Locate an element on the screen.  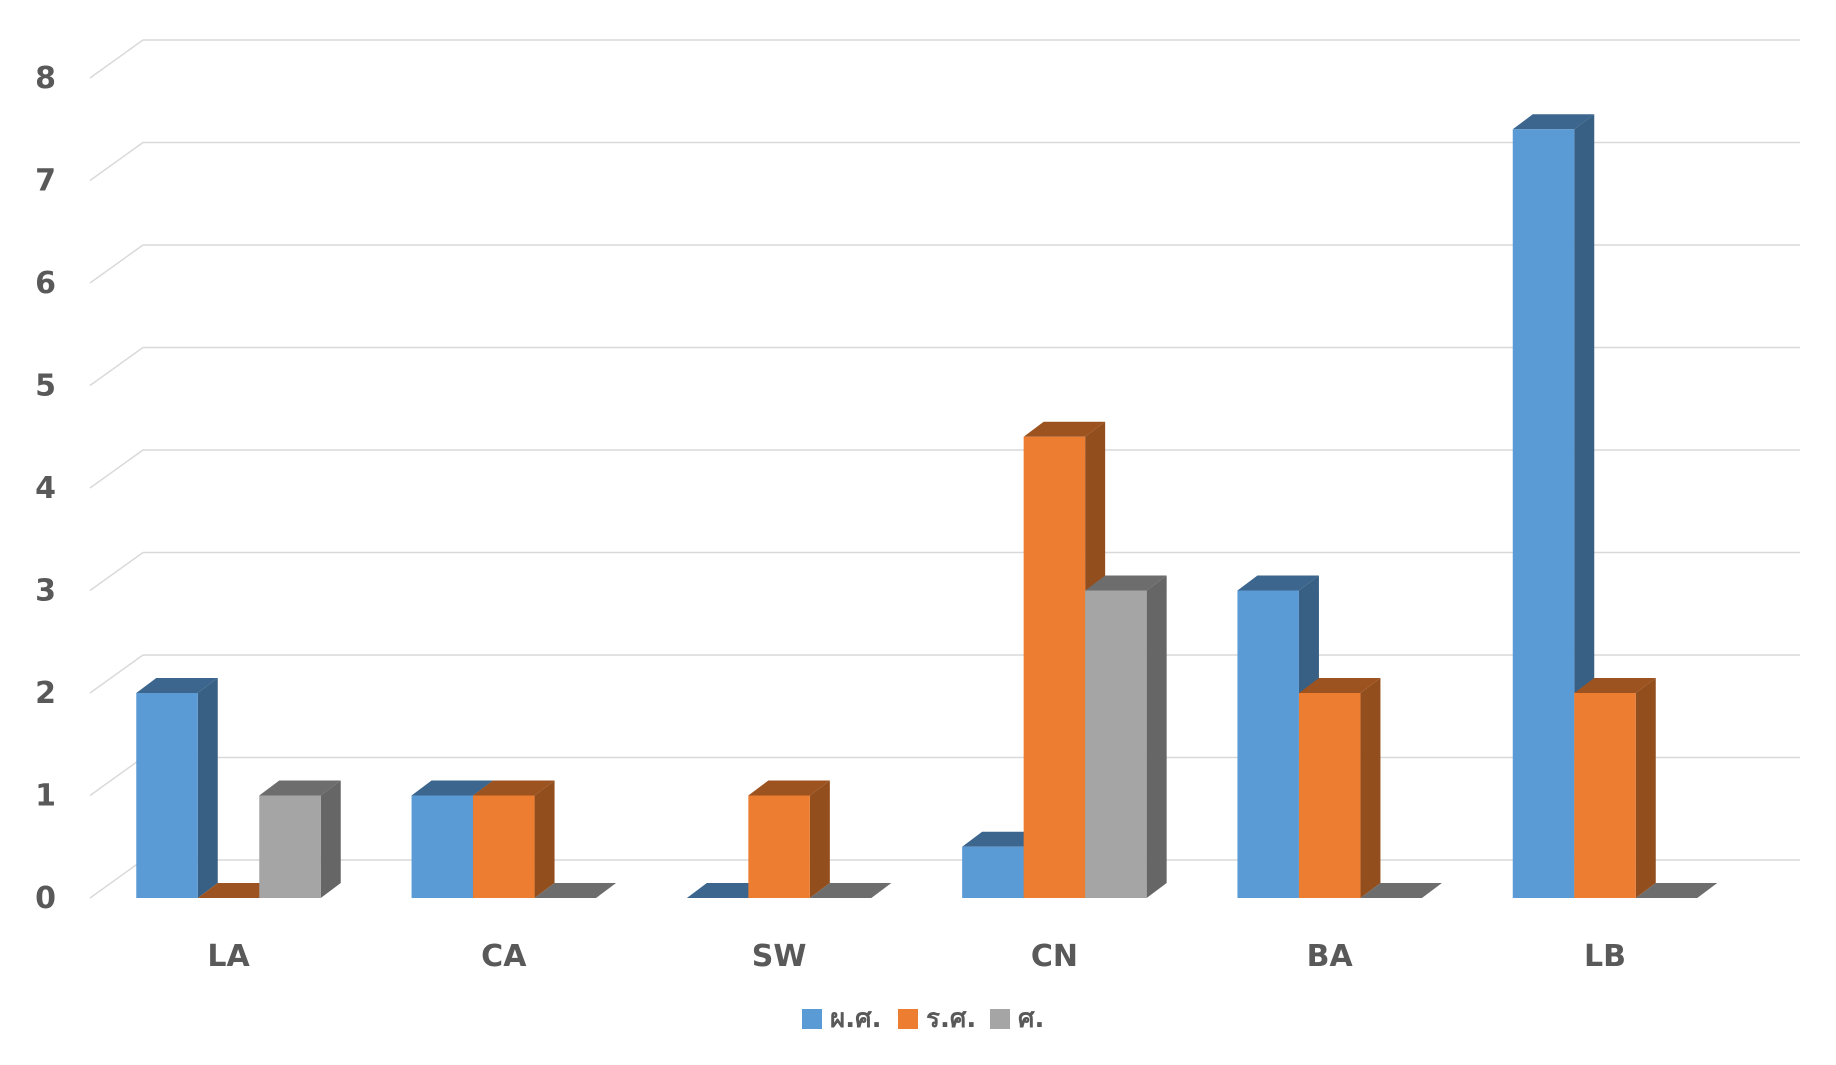
y-tick-label: 7 is located at coordinates (45, 181).